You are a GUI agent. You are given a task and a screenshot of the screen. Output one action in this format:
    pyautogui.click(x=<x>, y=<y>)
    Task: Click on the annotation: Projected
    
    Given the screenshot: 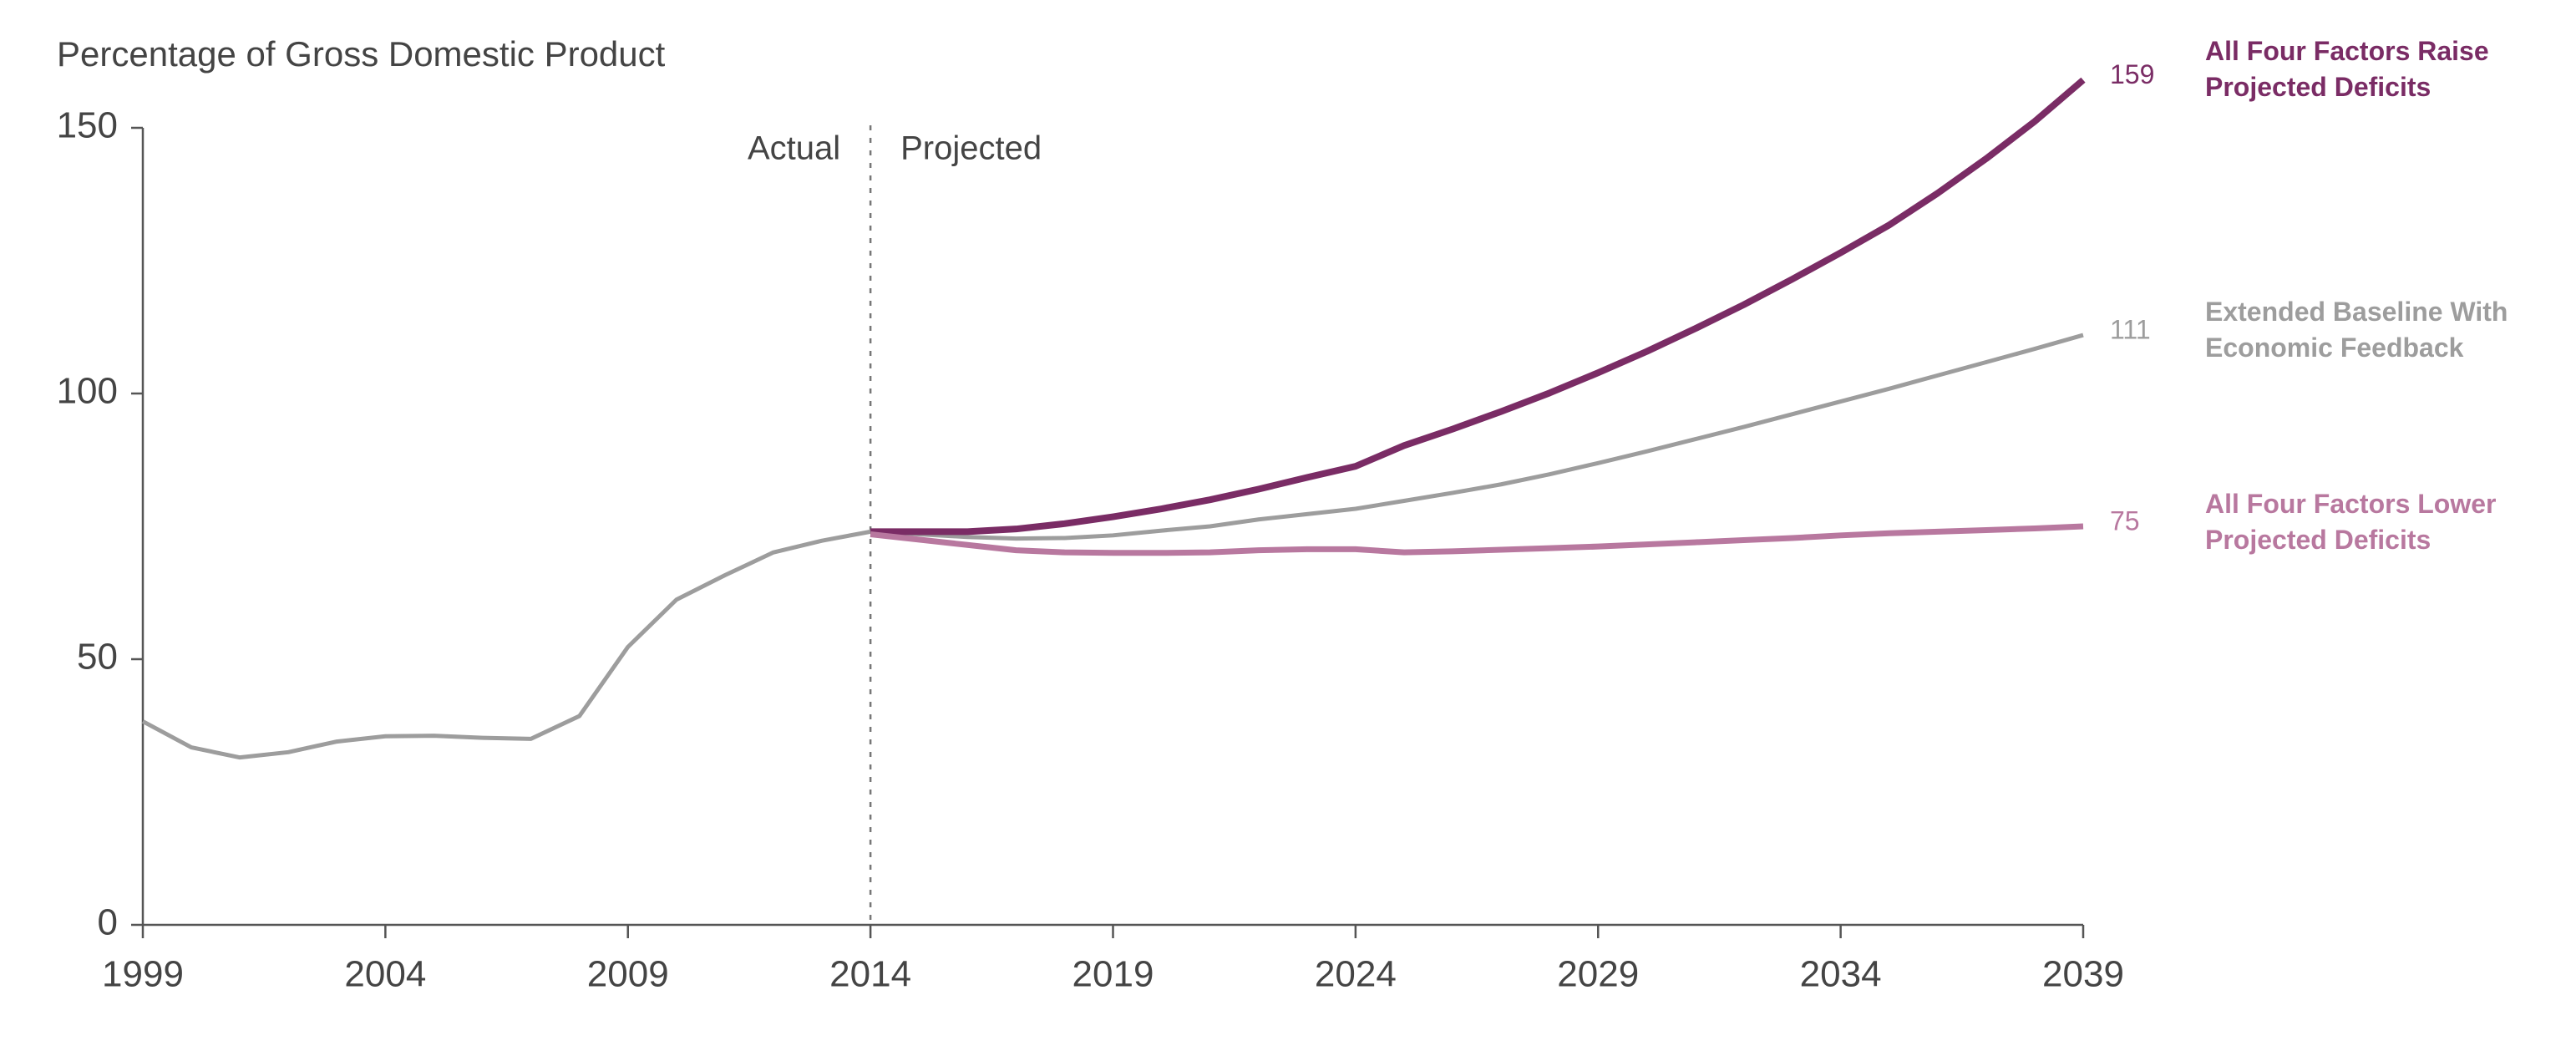 What is the action you would take?
    pyautogui.click(x=971, y=149)
    